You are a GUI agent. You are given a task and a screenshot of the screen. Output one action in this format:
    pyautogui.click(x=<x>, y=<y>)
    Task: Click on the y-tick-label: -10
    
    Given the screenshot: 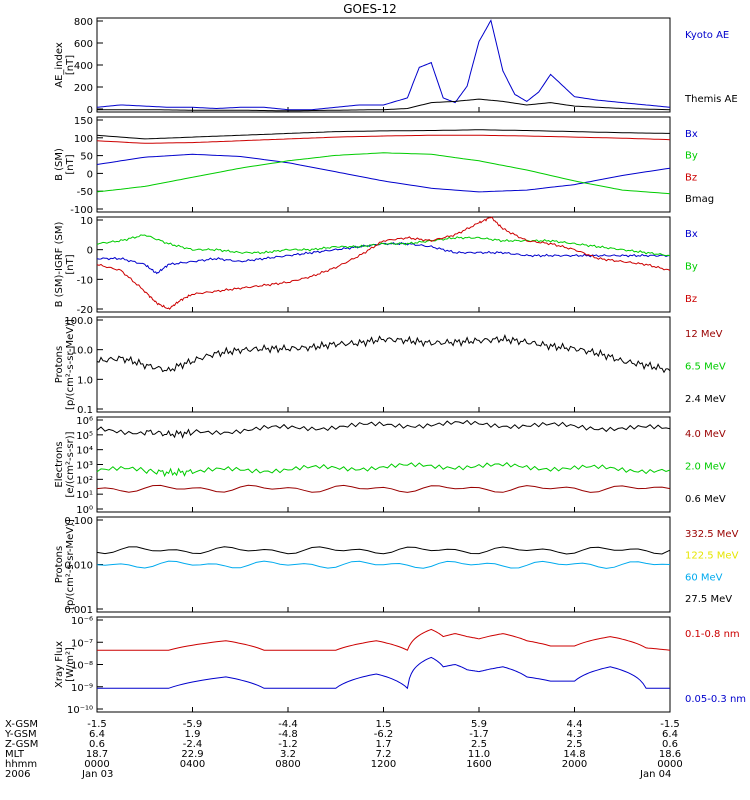 What is the action you would take?
    pyautogui.click(x=85, y=280)
    